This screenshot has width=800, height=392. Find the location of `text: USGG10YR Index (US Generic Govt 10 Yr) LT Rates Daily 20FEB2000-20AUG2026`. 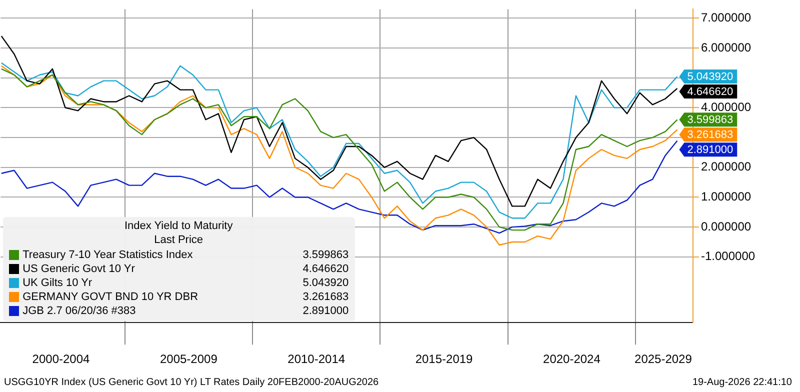

text: USGG10YR Index (US Generic Govt 10 Yr) LT Rates Daily 20FEB2000-20AUG2026 is located at coordinates (191, 382).